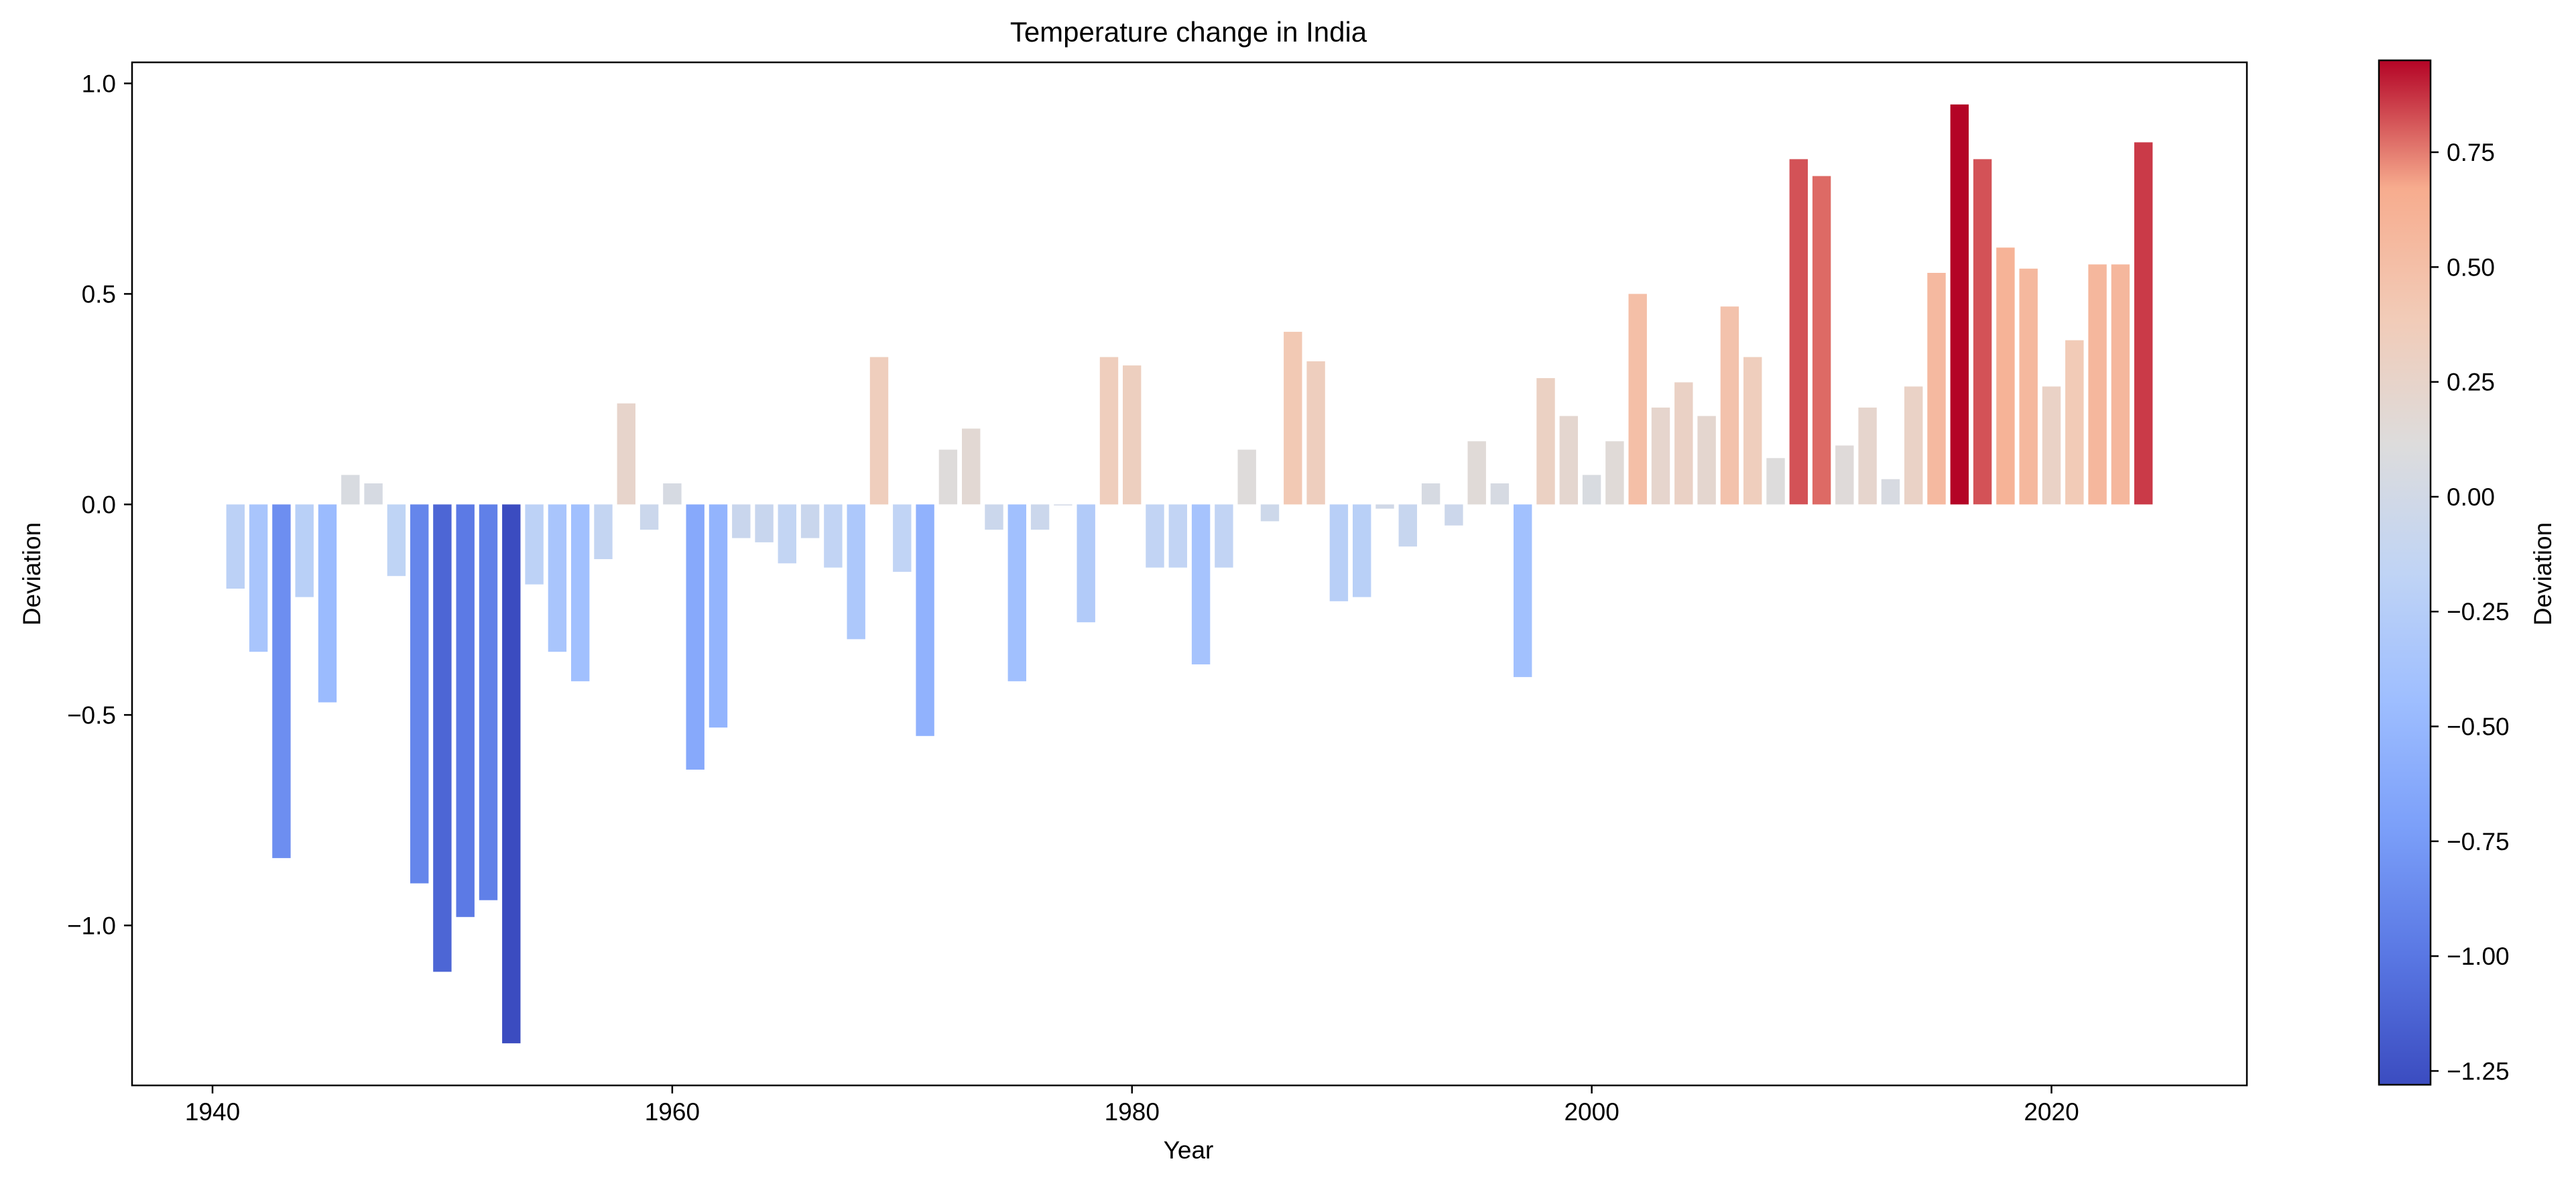  What do you see at coordinates (32, 574) in the screenshot?
I see `y-axis-label: Deviation` at bounding box center [32, 574].